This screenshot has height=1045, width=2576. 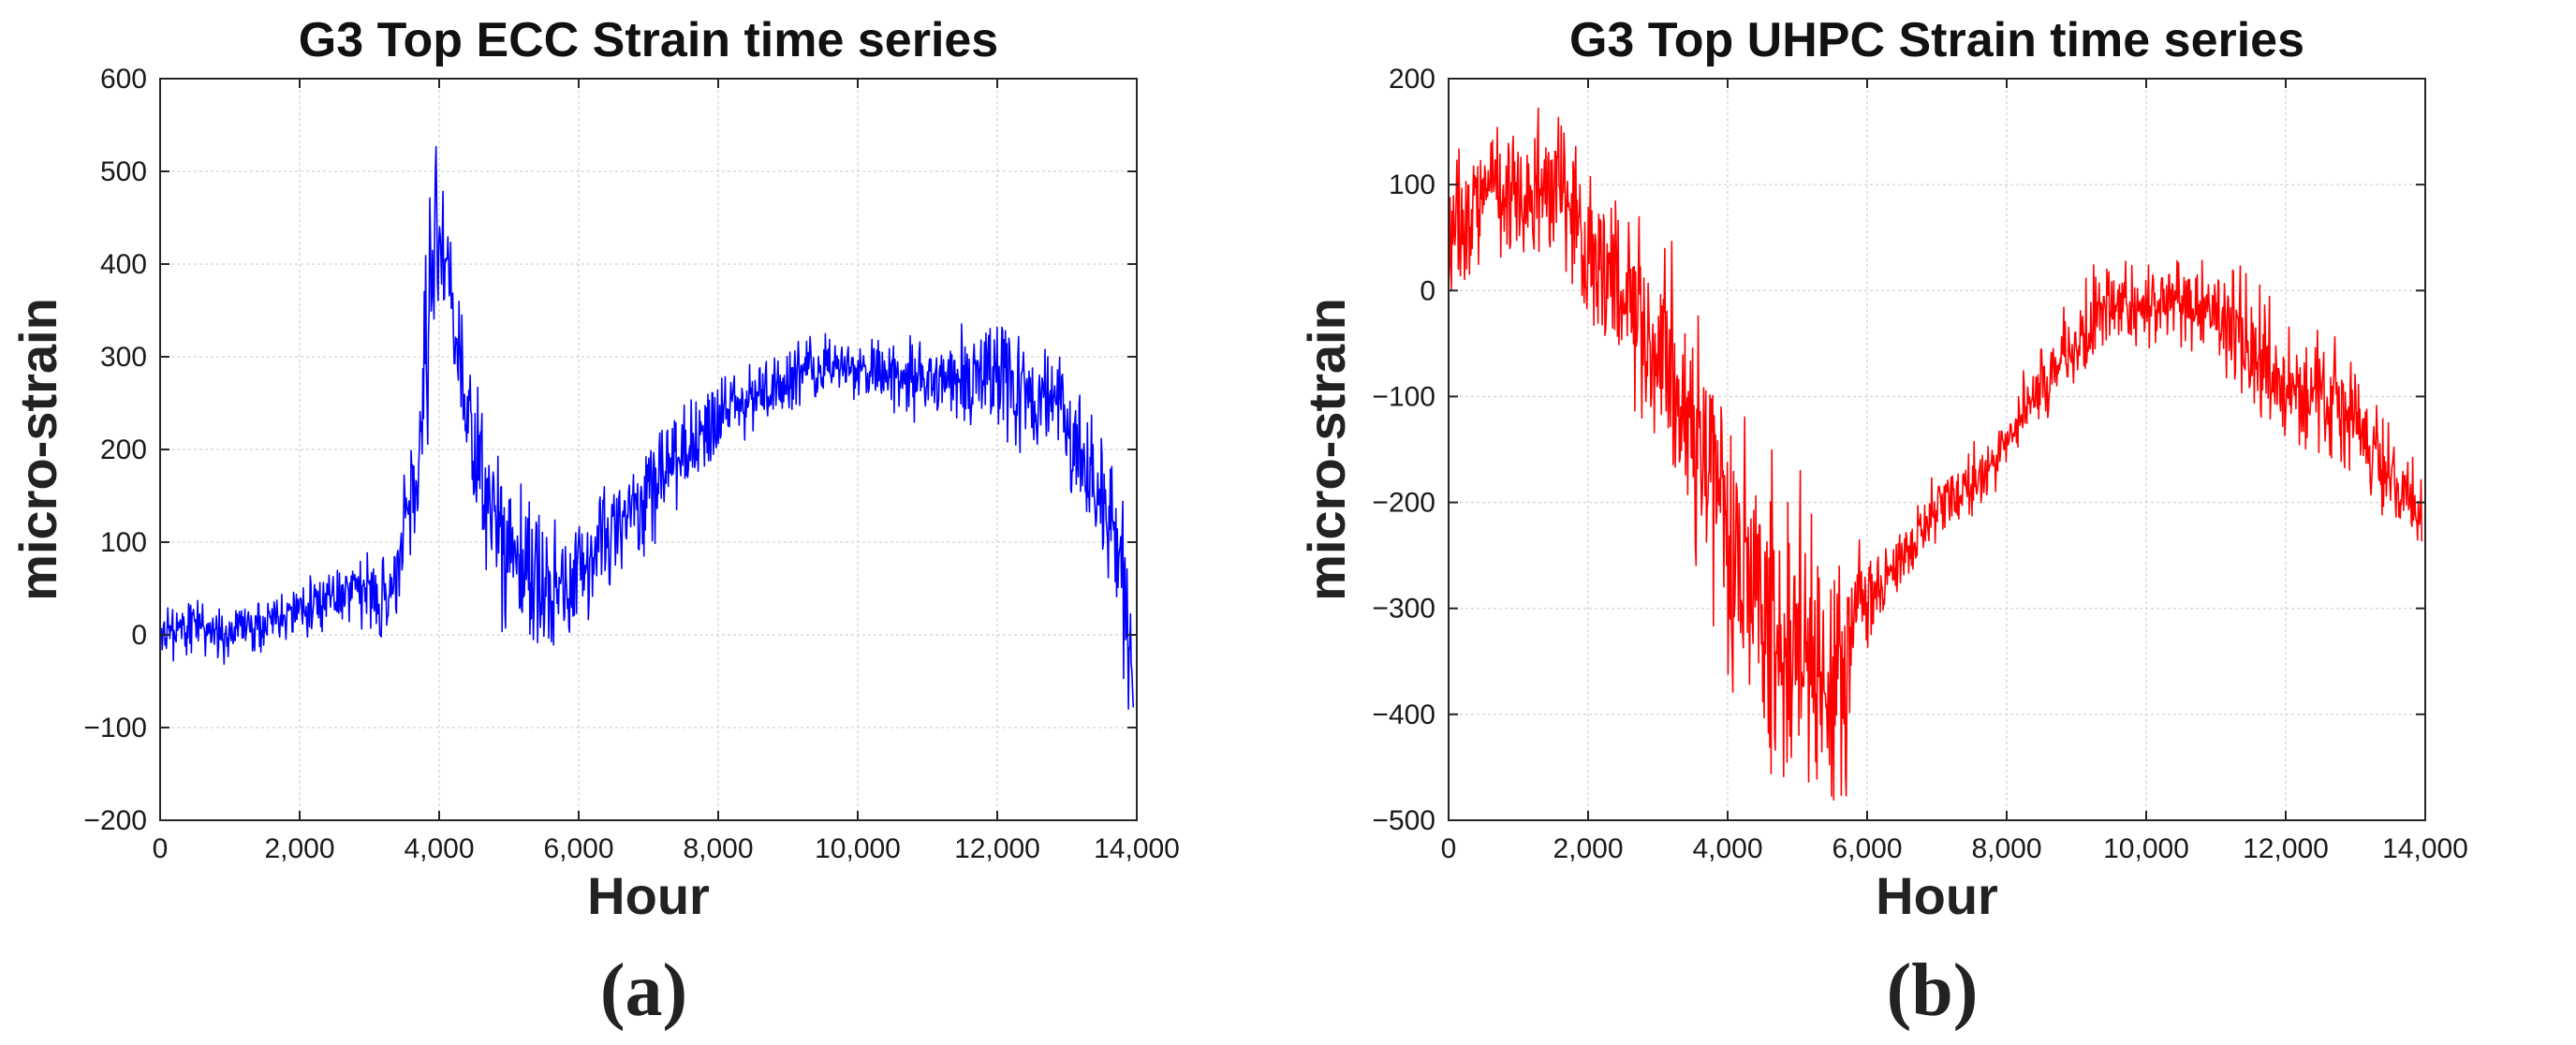 What do you see at coordinates (123, 358) in the screenshot?
I see `y-tick-label: 300` at bounding box center [123, 358].